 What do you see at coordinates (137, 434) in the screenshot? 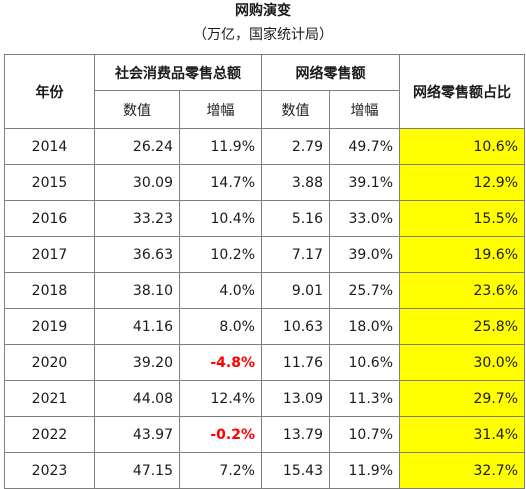
I see `retail-value-cell: 43.97` at bounding box center [137, 434].